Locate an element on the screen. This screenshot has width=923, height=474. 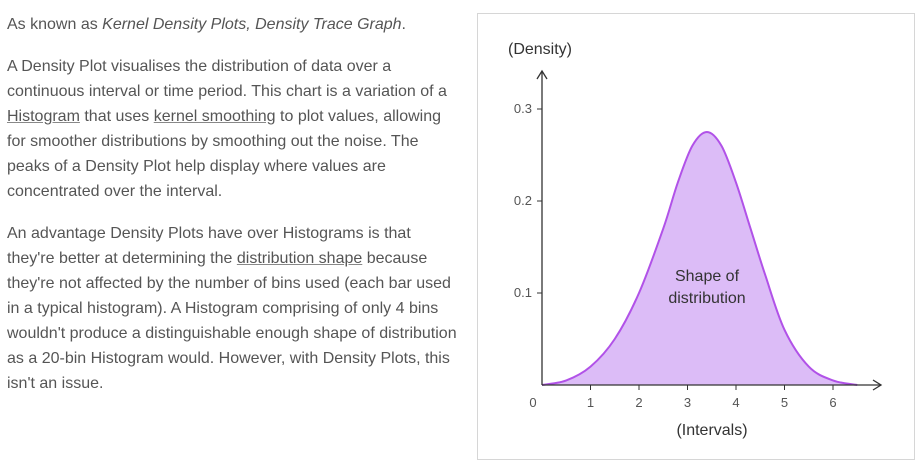
y-axis-title: (Density) is located at coordinates (540, 49).